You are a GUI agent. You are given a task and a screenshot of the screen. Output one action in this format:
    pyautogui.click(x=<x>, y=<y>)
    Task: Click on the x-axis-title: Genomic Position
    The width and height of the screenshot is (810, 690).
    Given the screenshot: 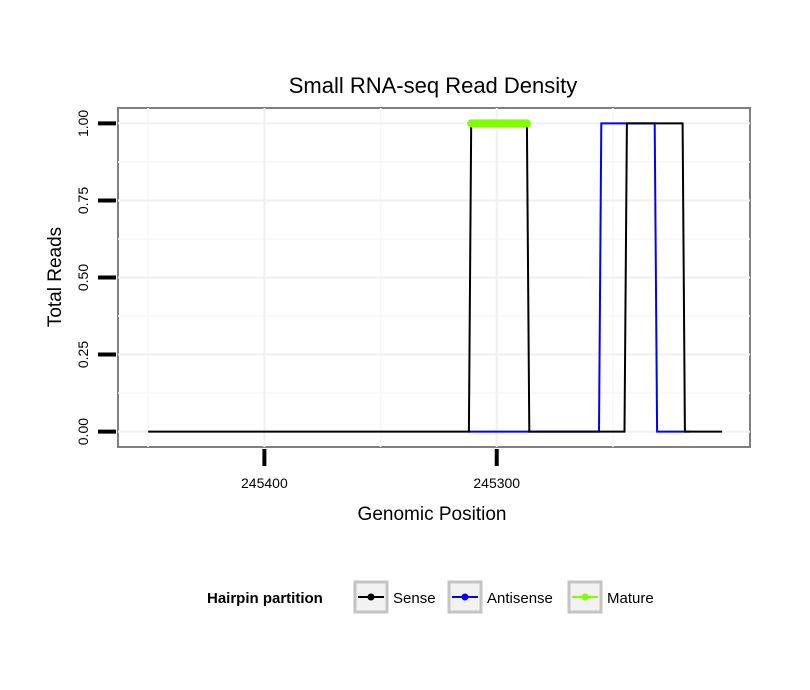 What is the action you would take?
    pyautogui.click(x=432, y=514)
    